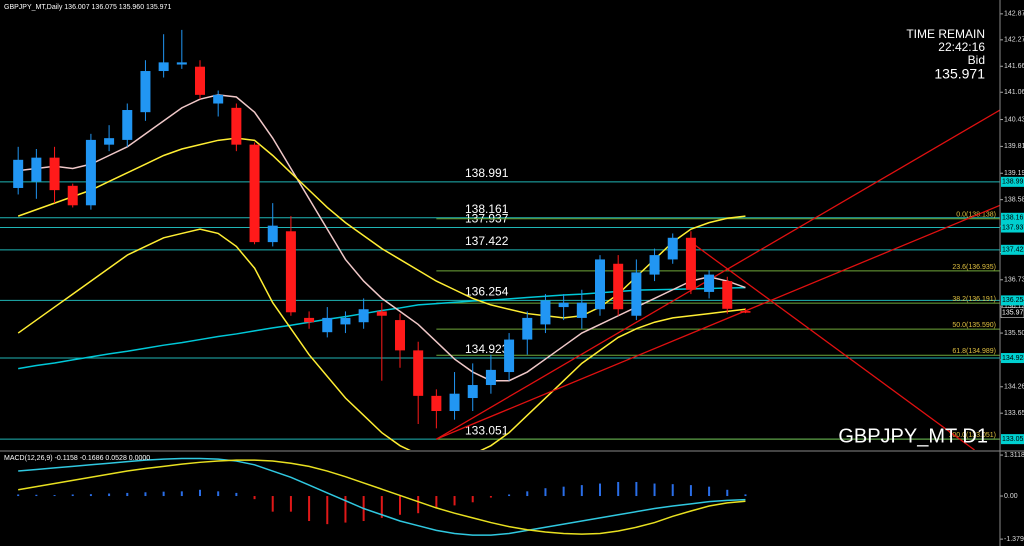  I want to click on macd-panel, so click(382, 496).